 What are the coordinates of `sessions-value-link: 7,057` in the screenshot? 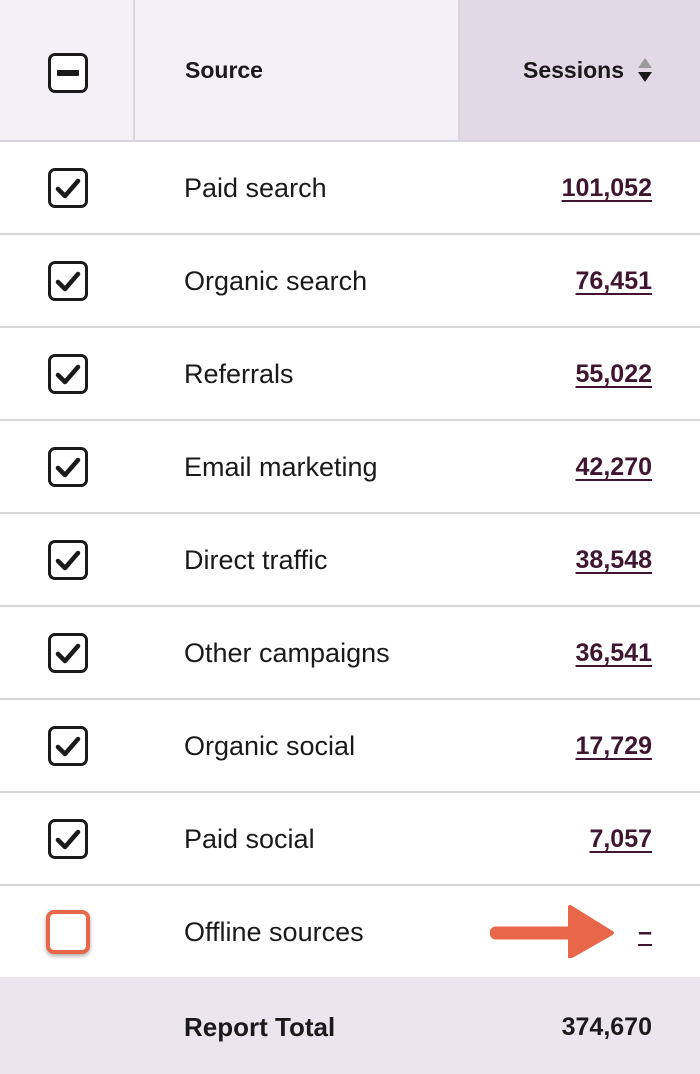 It's located at (620, 838).